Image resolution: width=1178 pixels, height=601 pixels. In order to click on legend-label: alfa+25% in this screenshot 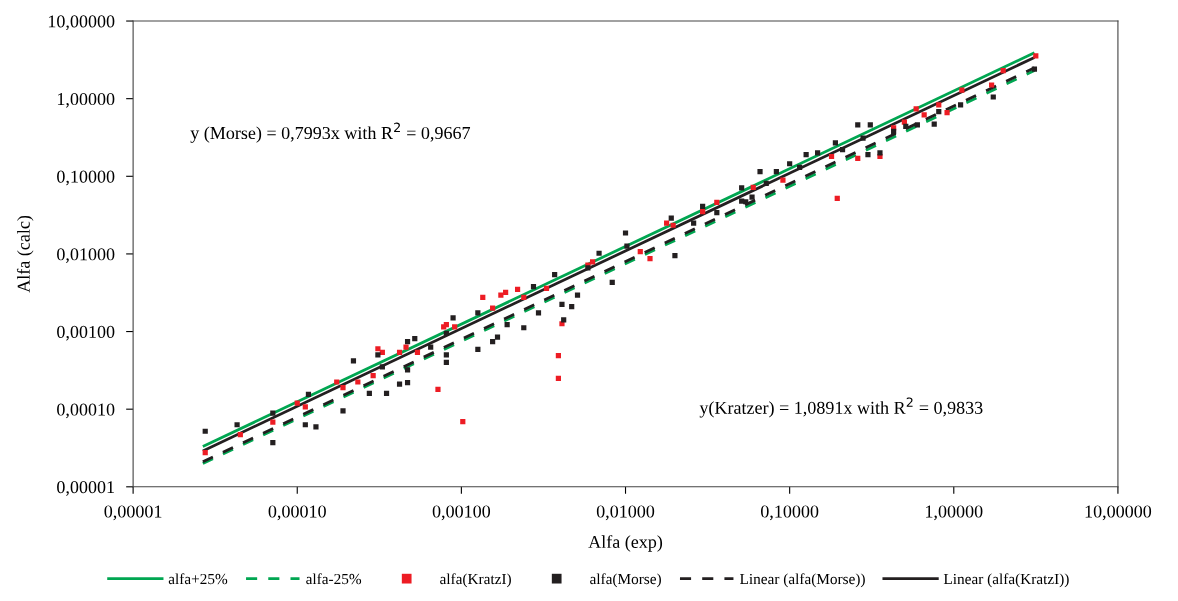, I will do `click(198, 579)`.